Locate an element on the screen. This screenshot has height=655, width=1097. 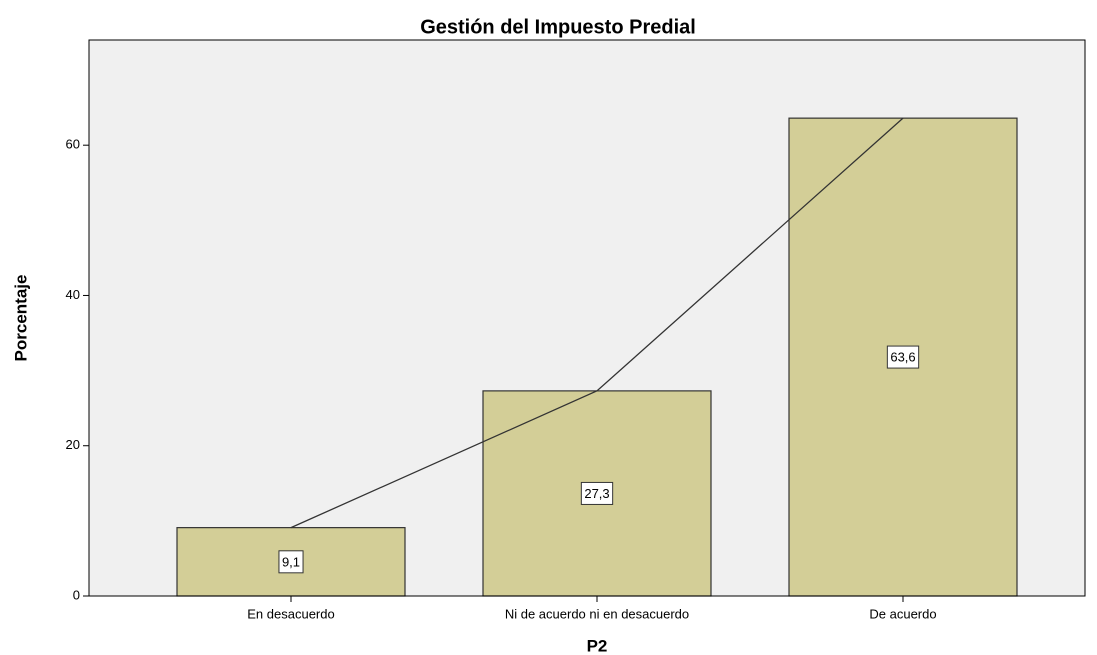
x-tick-label: Ni de acuerdo ni en desacuerdo is located at coordinates (597, 613).